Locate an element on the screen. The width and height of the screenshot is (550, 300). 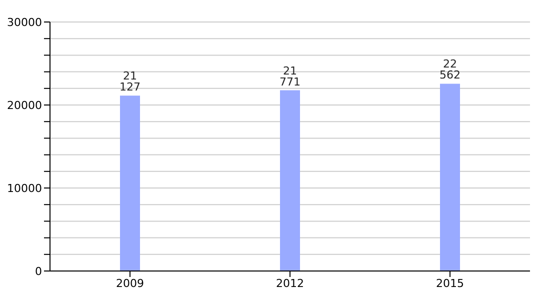
x-tick-label: 2009 is located at coordinates (130, 283).